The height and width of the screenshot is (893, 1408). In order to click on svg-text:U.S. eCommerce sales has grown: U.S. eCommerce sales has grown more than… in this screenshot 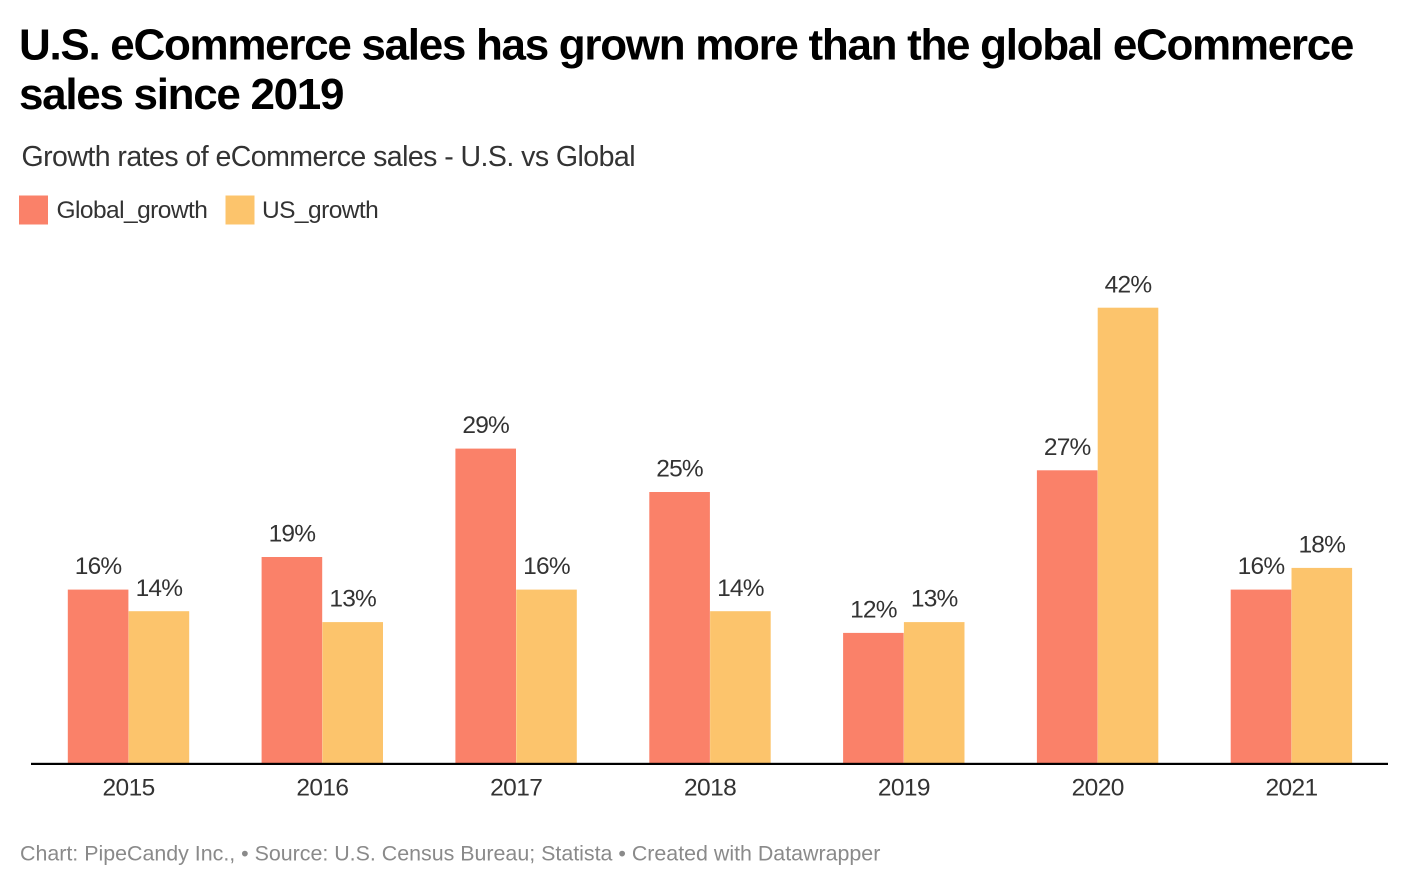, I will do `click(686, 44)`.